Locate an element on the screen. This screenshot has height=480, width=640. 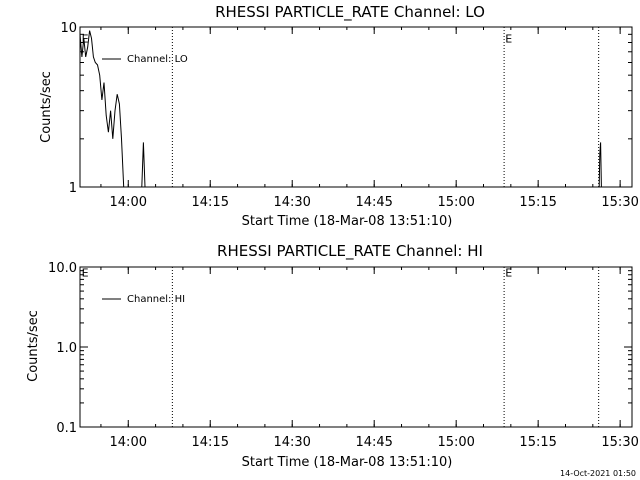
panel-hi-xtick-label: 14:45 is located at coordinates (373, 442).